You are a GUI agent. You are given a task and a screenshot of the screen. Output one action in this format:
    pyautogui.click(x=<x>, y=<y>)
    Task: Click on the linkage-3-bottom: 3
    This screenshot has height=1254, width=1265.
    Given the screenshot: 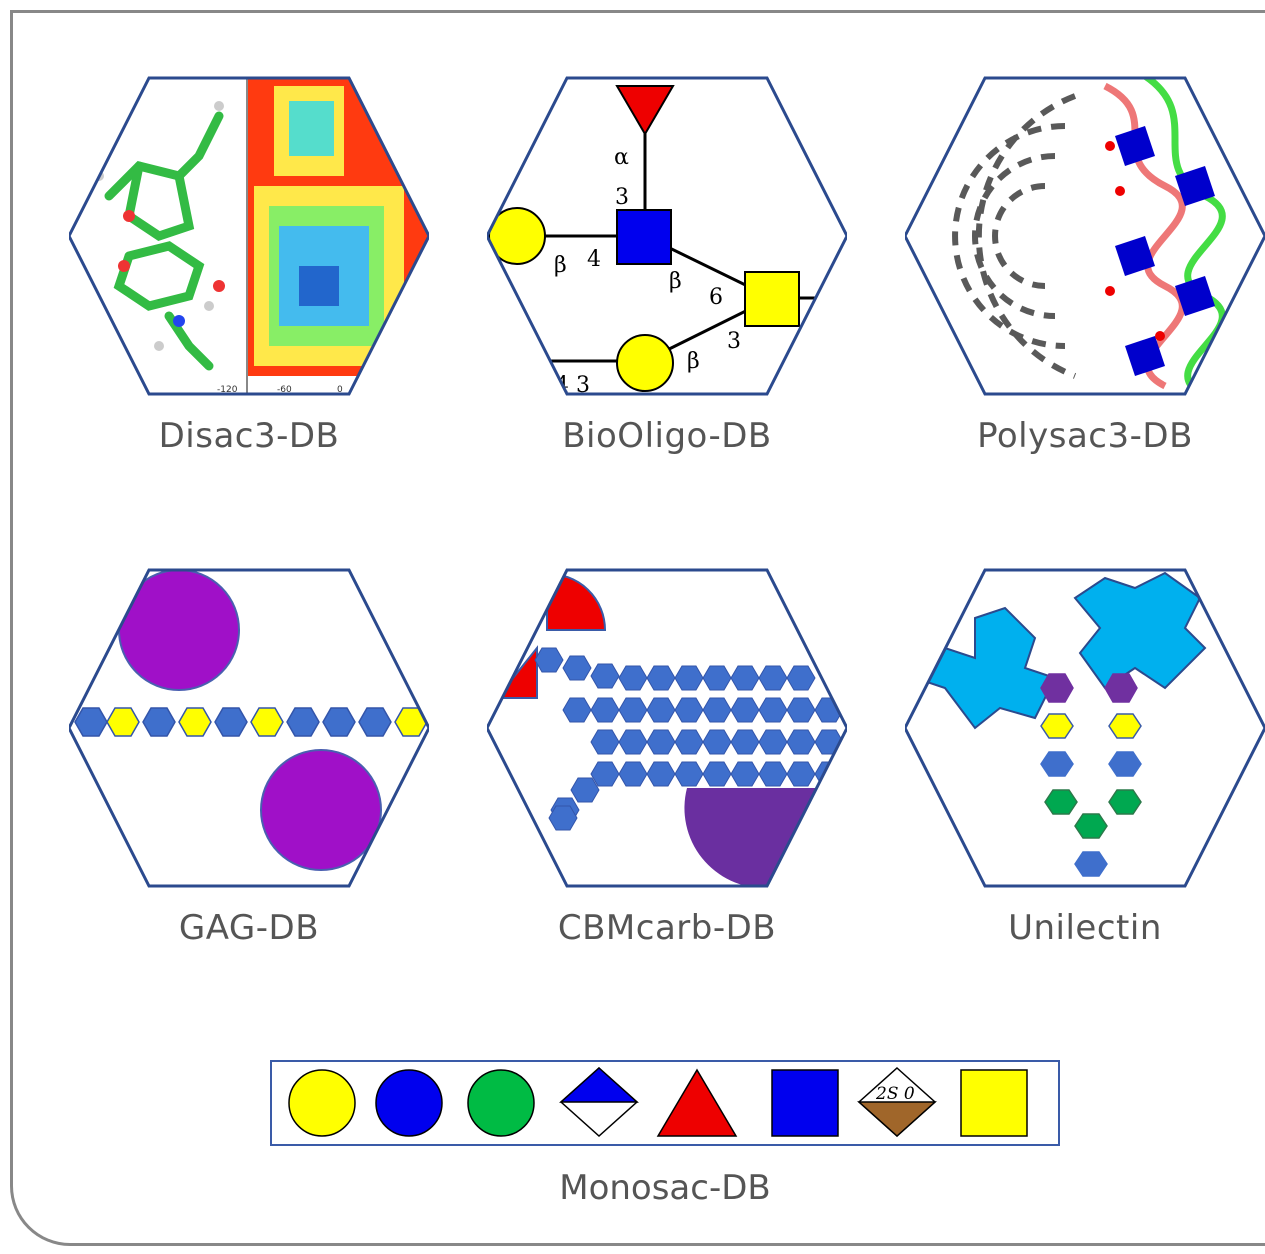 What is the action you would take?
    pyautogui.click(x=734, y=341)
    